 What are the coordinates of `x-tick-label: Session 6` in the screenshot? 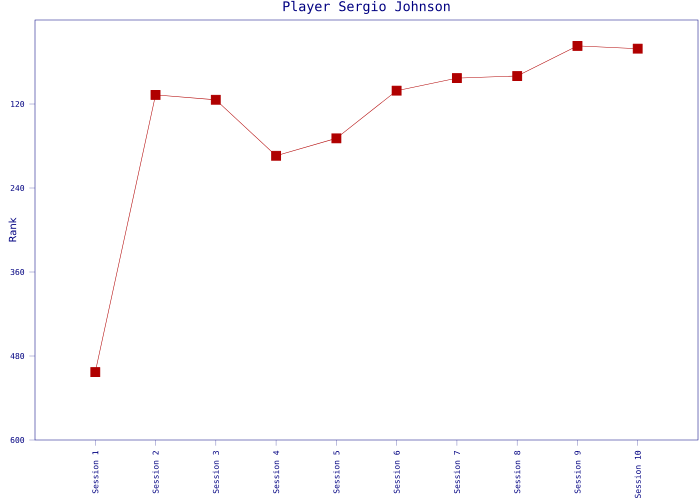 It's located at (397, 472).